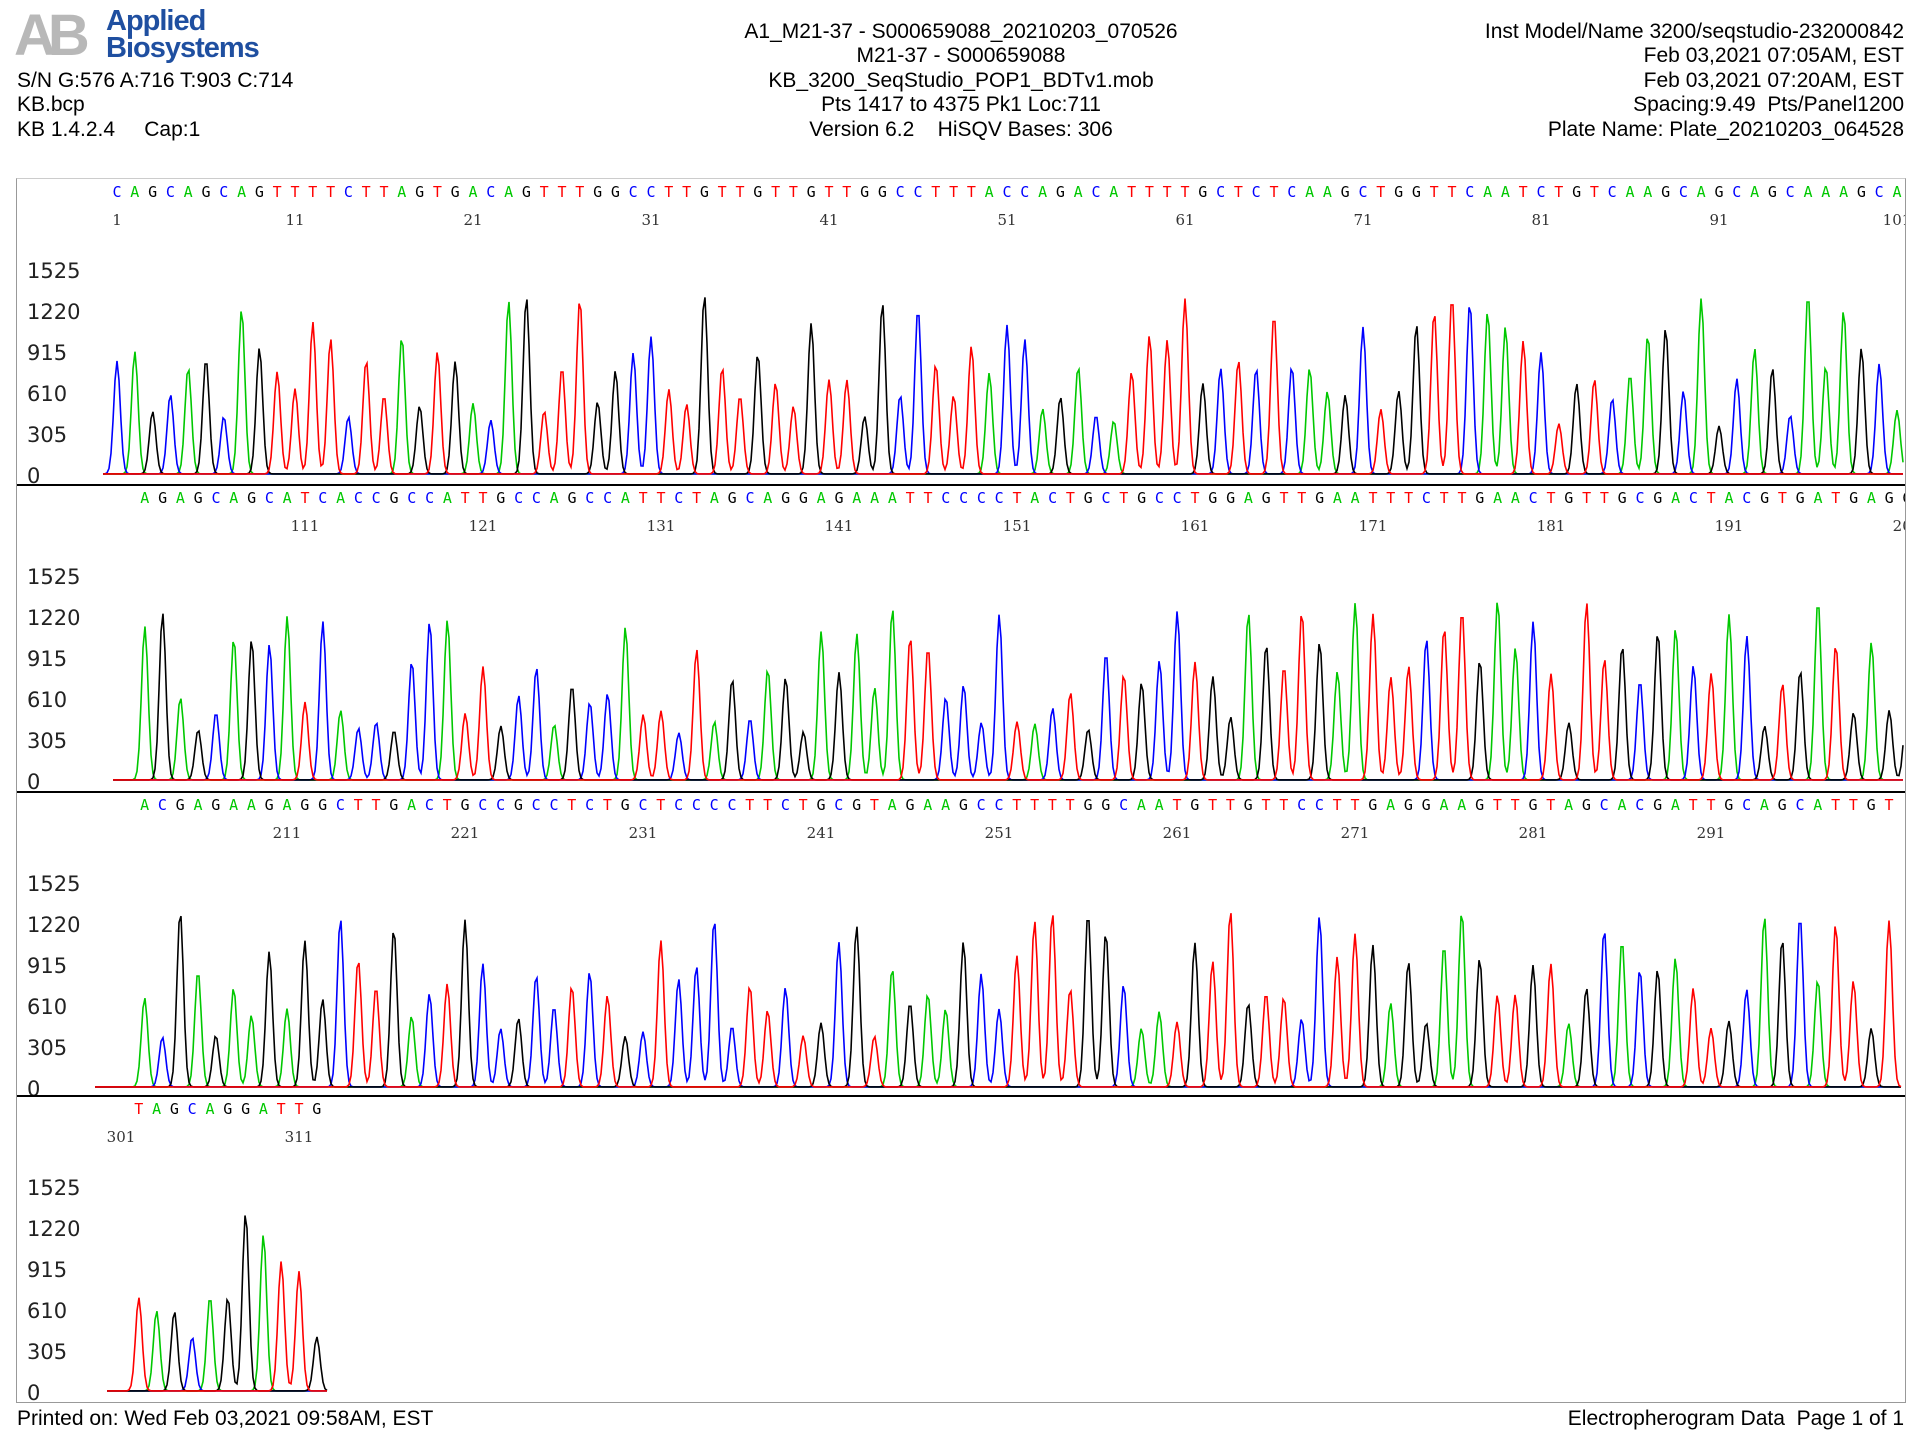  What do you see at coordinates (225, 1418) in the screenshot?
I see `printed-date: Printed on: Wed Feb 03,2021 09:58AM, EST` at bounding box center [225, 1418].